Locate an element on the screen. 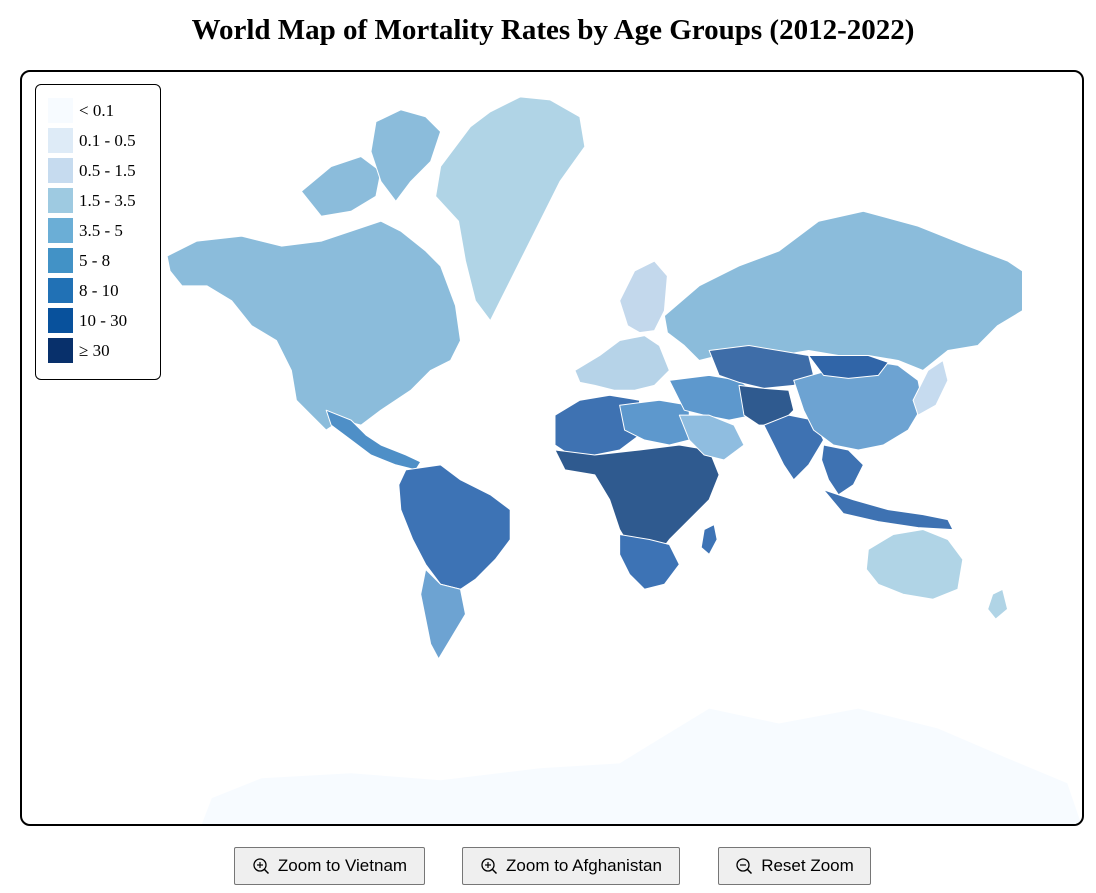 Image resolution: width=1096 pixels, height=893 pixels. country-north-america is located at coordinates (313, 325).